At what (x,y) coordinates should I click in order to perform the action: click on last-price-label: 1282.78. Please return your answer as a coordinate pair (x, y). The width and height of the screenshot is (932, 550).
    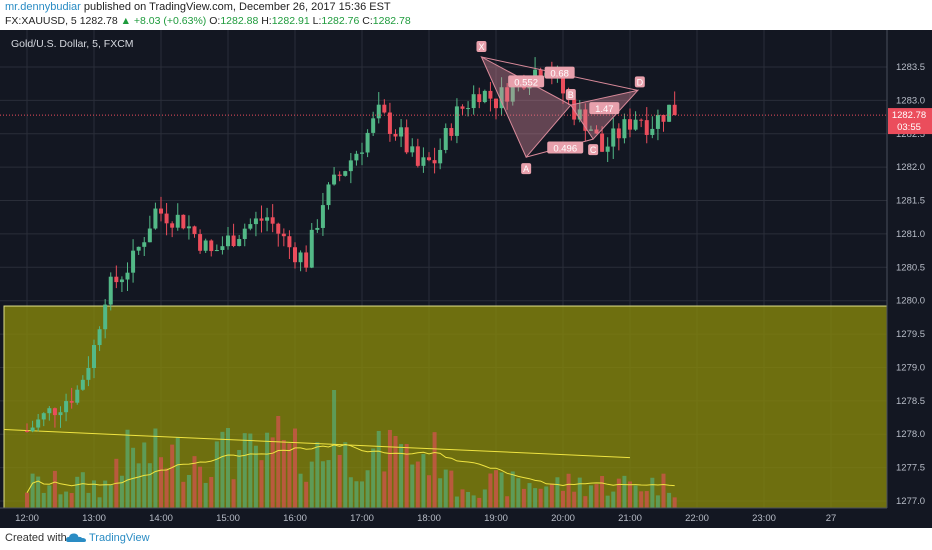
    Looking at the image, I should click on (909, 115).